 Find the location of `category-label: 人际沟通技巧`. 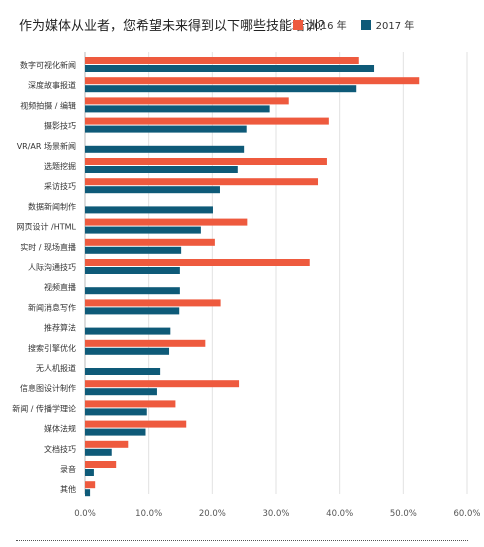

category-label: 人际沟通技巧 is located at coordinates (52, 267).